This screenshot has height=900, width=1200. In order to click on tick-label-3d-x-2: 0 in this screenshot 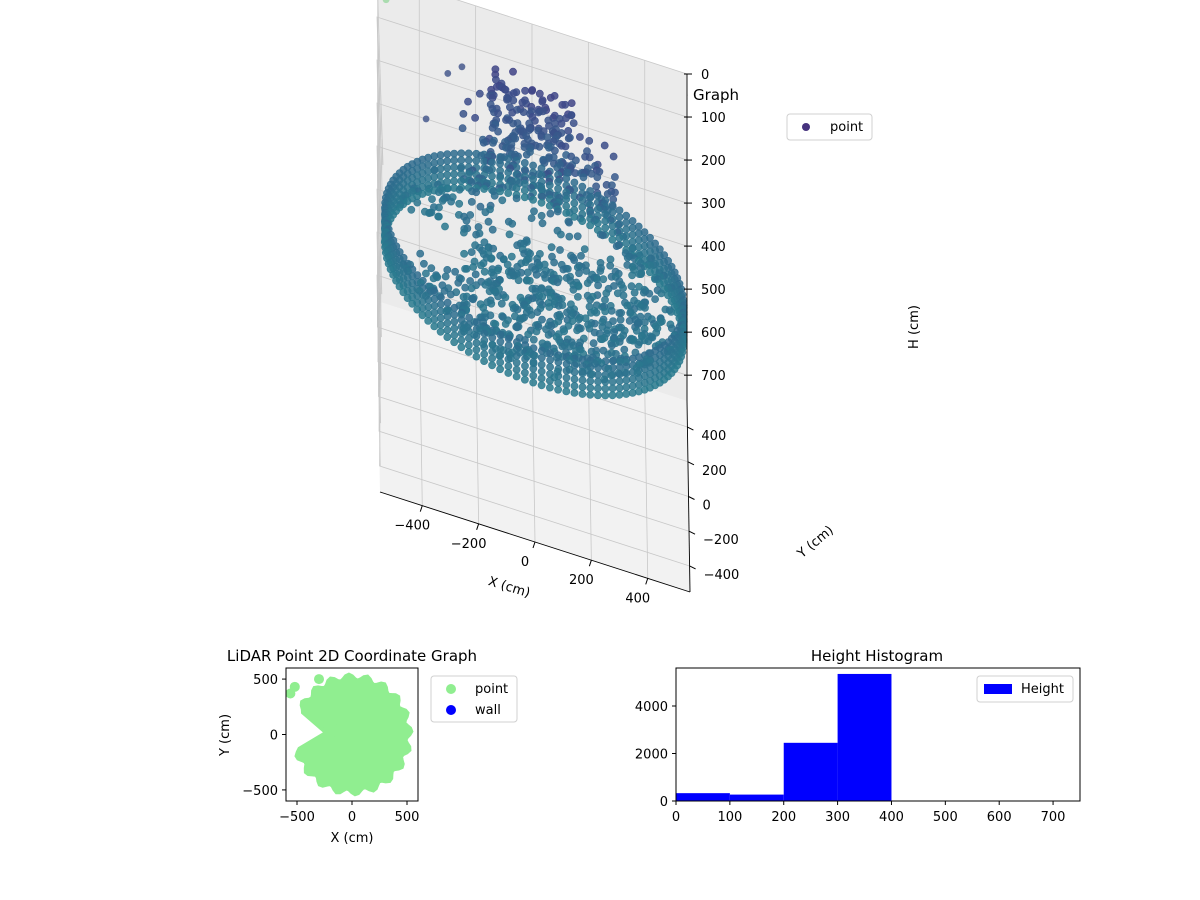, I will do `click(525, 562)`.